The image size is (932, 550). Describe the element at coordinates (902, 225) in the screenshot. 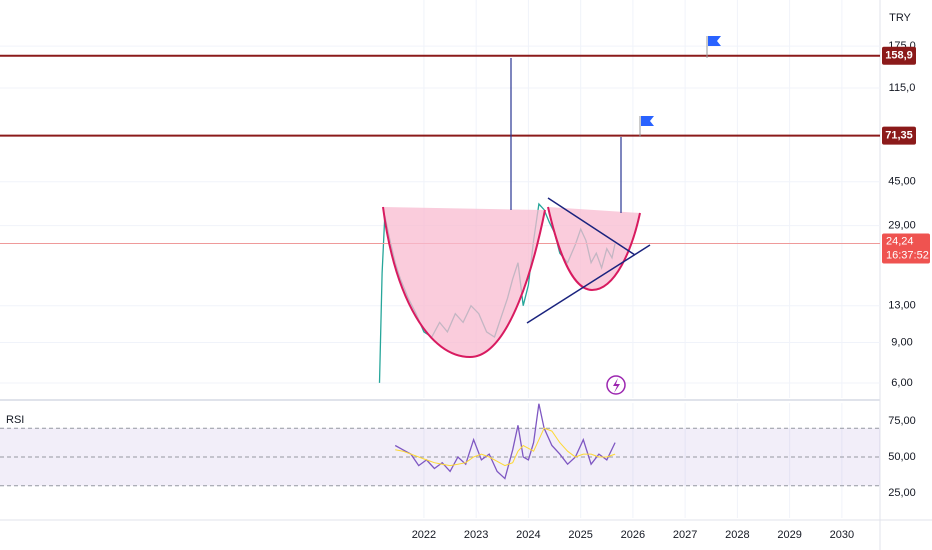

I see `y-tick-label: 29,00` at that location.